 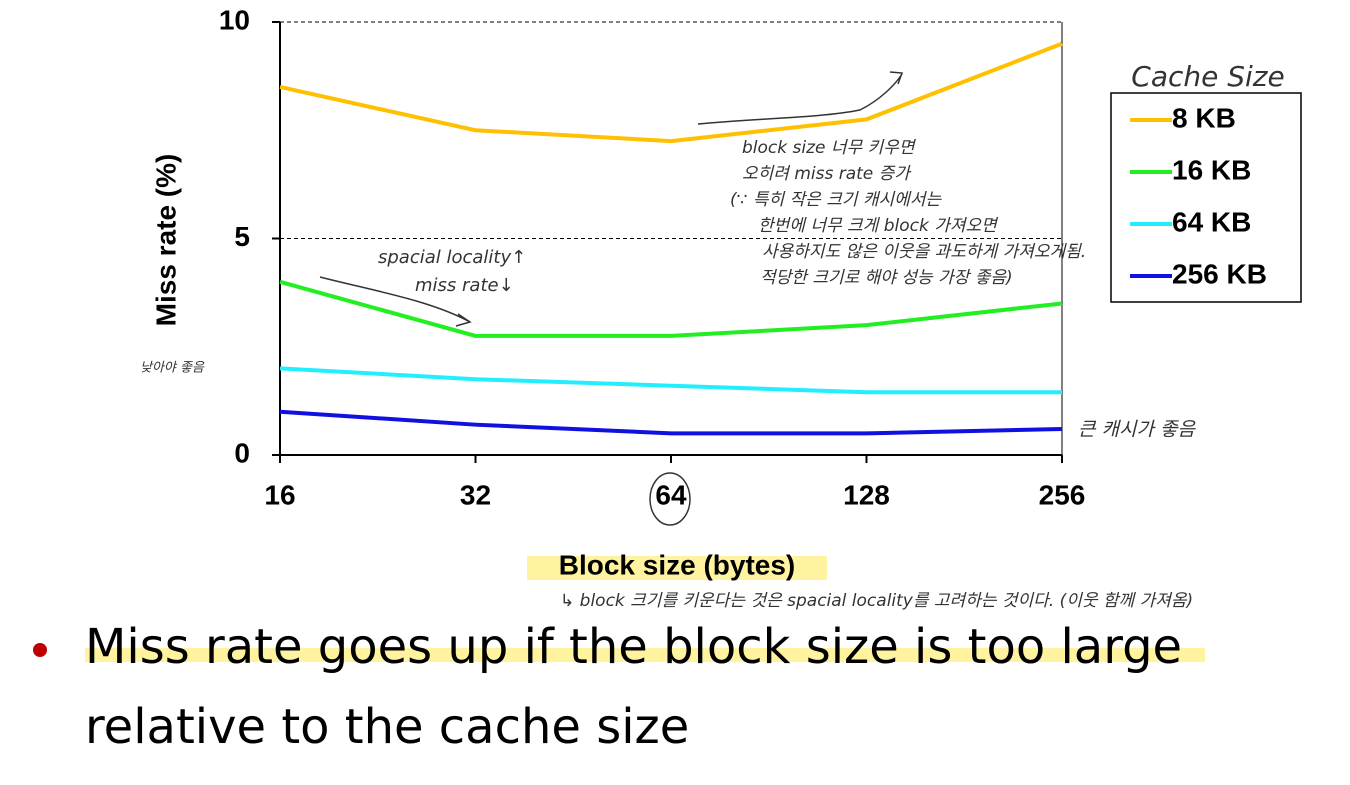 What do you see at coordinates (829, 148) in the screenshot?
I see `annotation: block size 너무 키우면` at bounding box center [829, 148].